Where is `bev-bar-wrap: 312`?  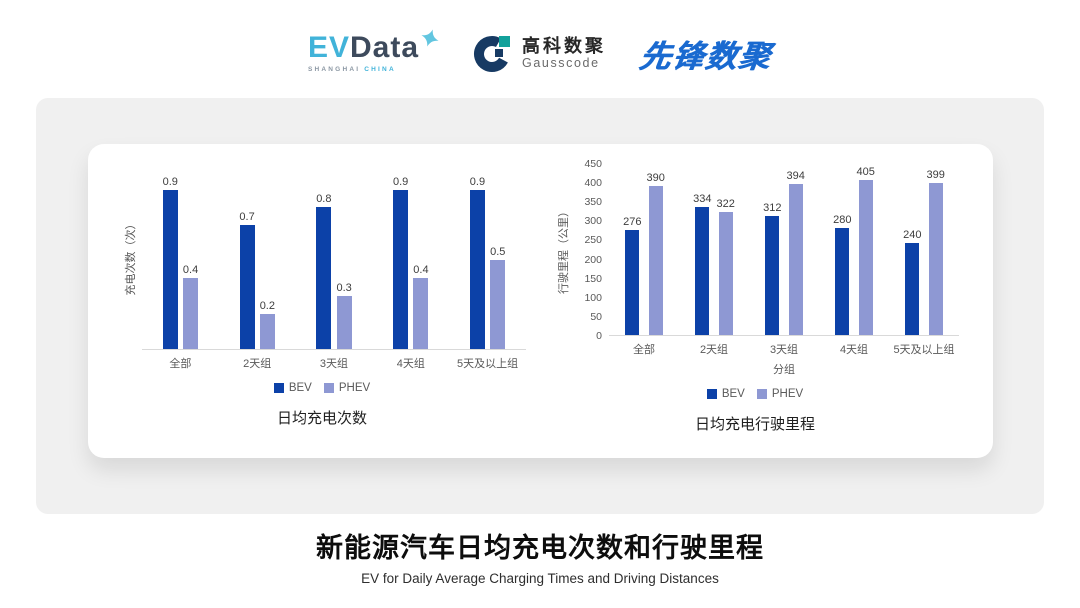
bev-bar-wrap: 312 is located at coordinates (772, 268).